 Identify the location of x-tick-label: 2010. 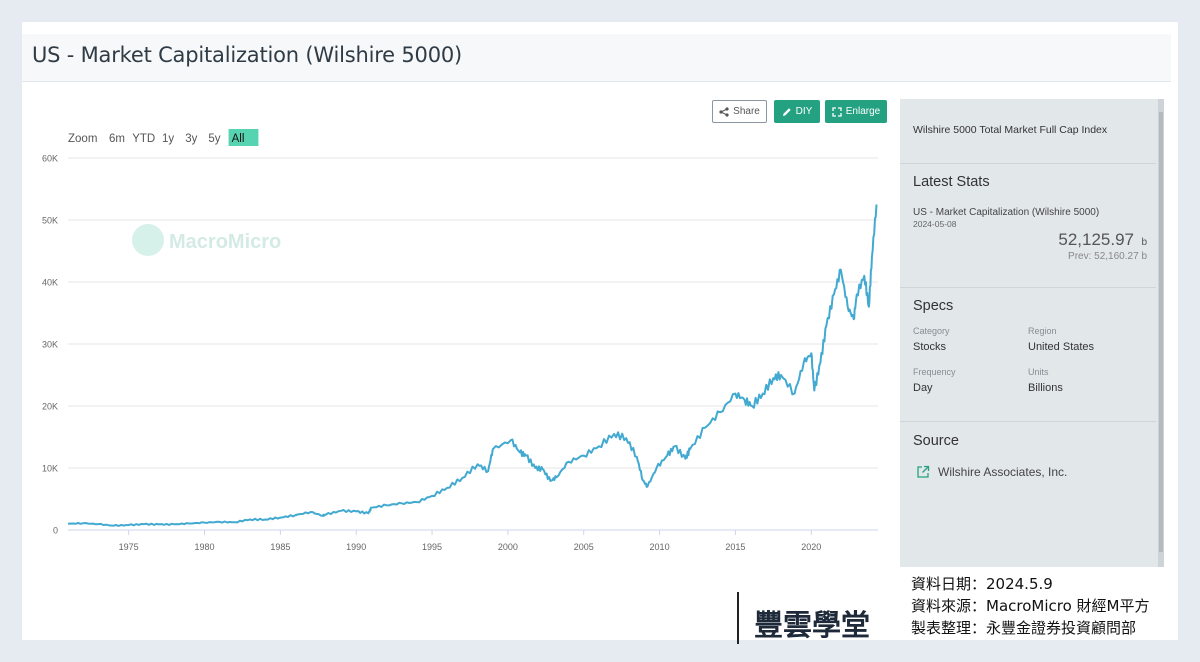
(660, 547).